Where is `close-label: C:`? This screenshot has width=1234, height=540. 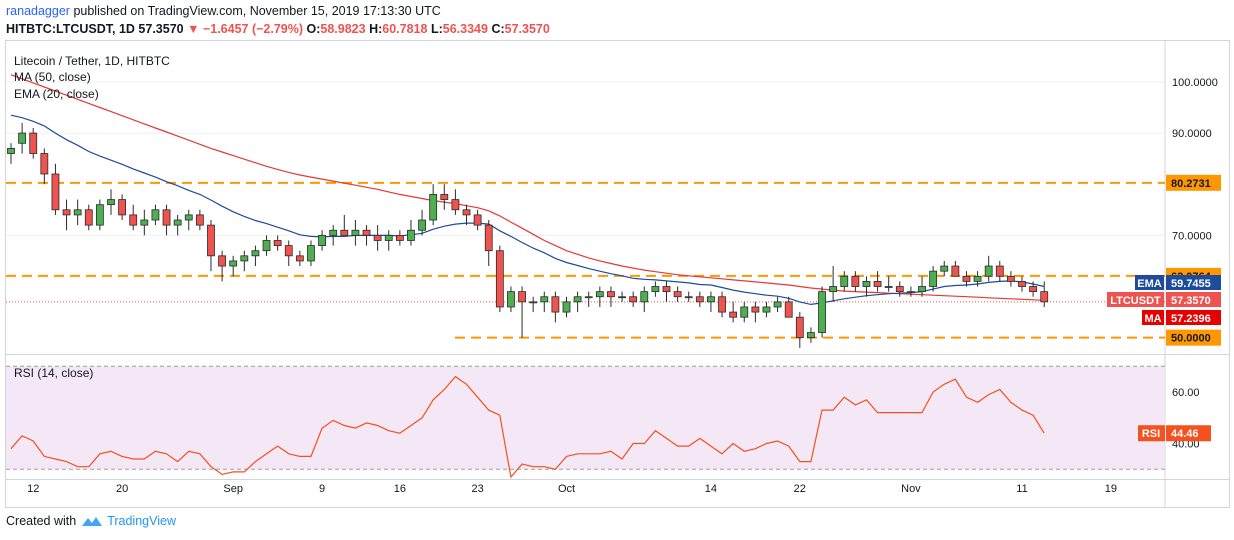
close-label: C: is located at coordinates (498, 29).